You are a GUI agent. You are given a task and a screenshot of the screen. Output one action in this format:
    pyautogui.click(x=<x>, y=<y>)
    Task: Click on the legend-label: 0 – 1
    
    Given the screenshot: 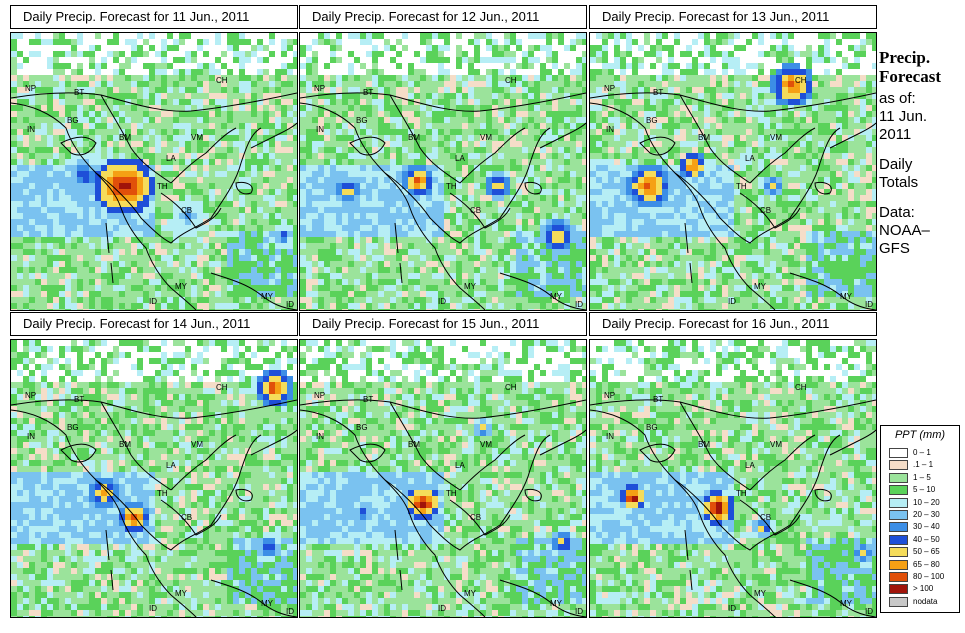 What is the action you would take?
    pyautogui.click(x=922, y=452)
    